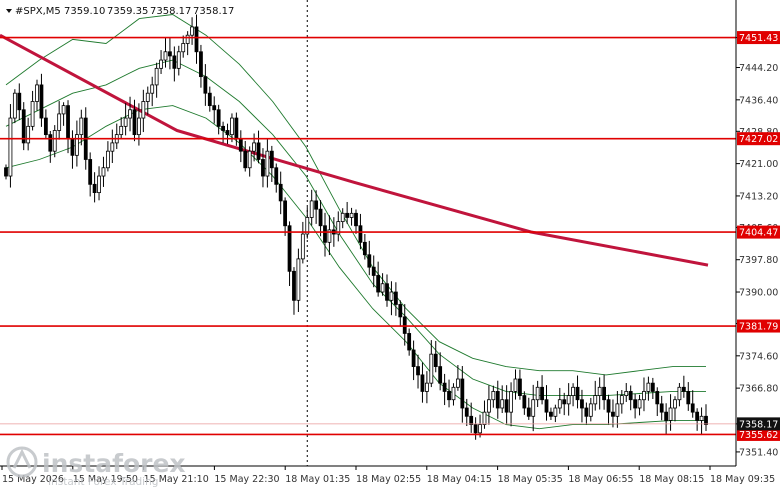 The height and width of the screenshot is (489, 781). Describe the element at coordinates (22, 462) in the screenshot. I see `instaforex-logo-icon` at that location.